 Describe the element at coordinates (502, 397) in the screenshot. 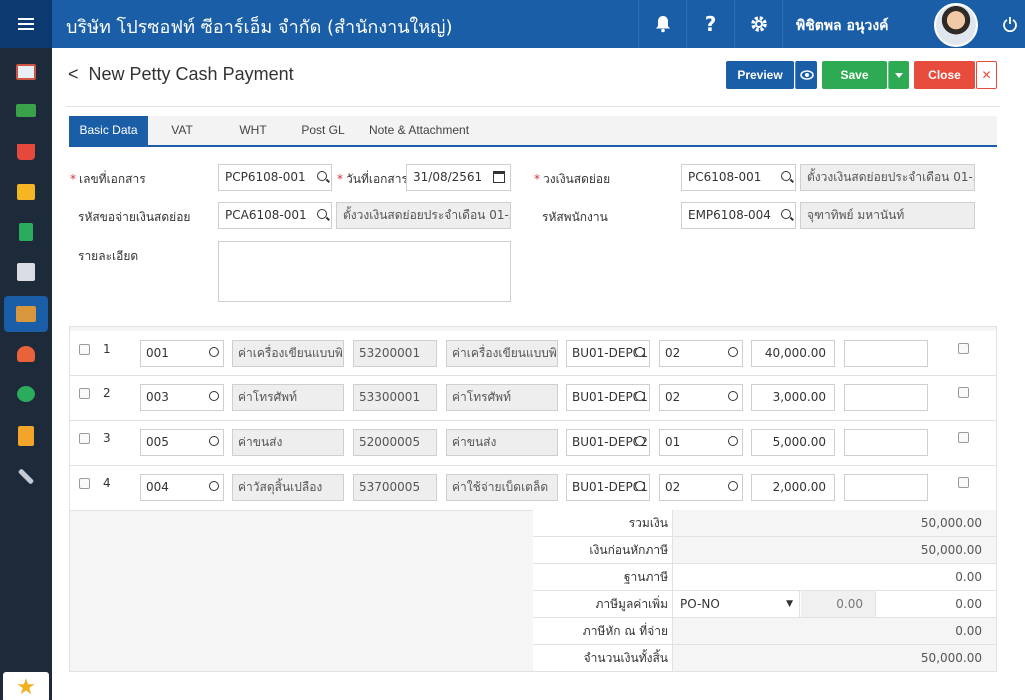

I see `account-name: ค่าโทรศัพท์` at that location.